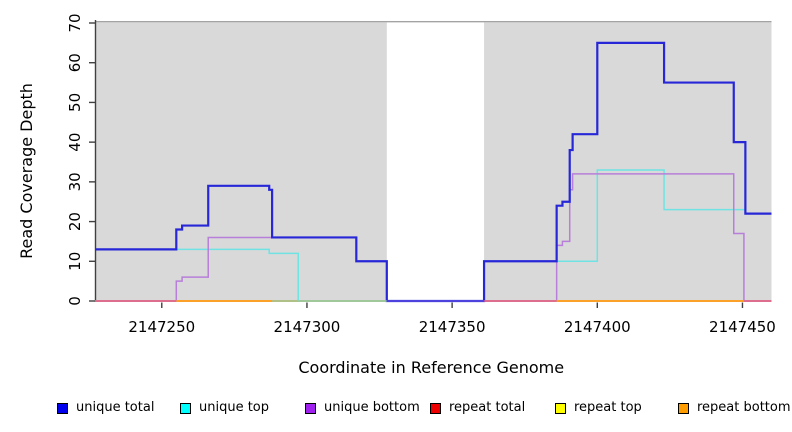 The width and height of the screenshot is (792, 432). Describe the element at coordinates (115, 407) in the screenshot. I see `legend-label: unique total` at that location.